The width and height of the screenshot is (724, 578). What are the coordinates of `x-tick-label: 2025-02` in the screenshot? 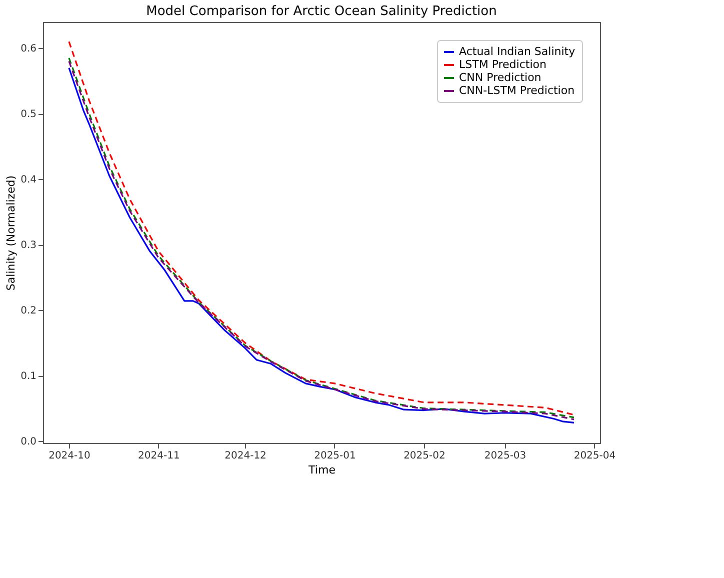 It's located at (425, 456).